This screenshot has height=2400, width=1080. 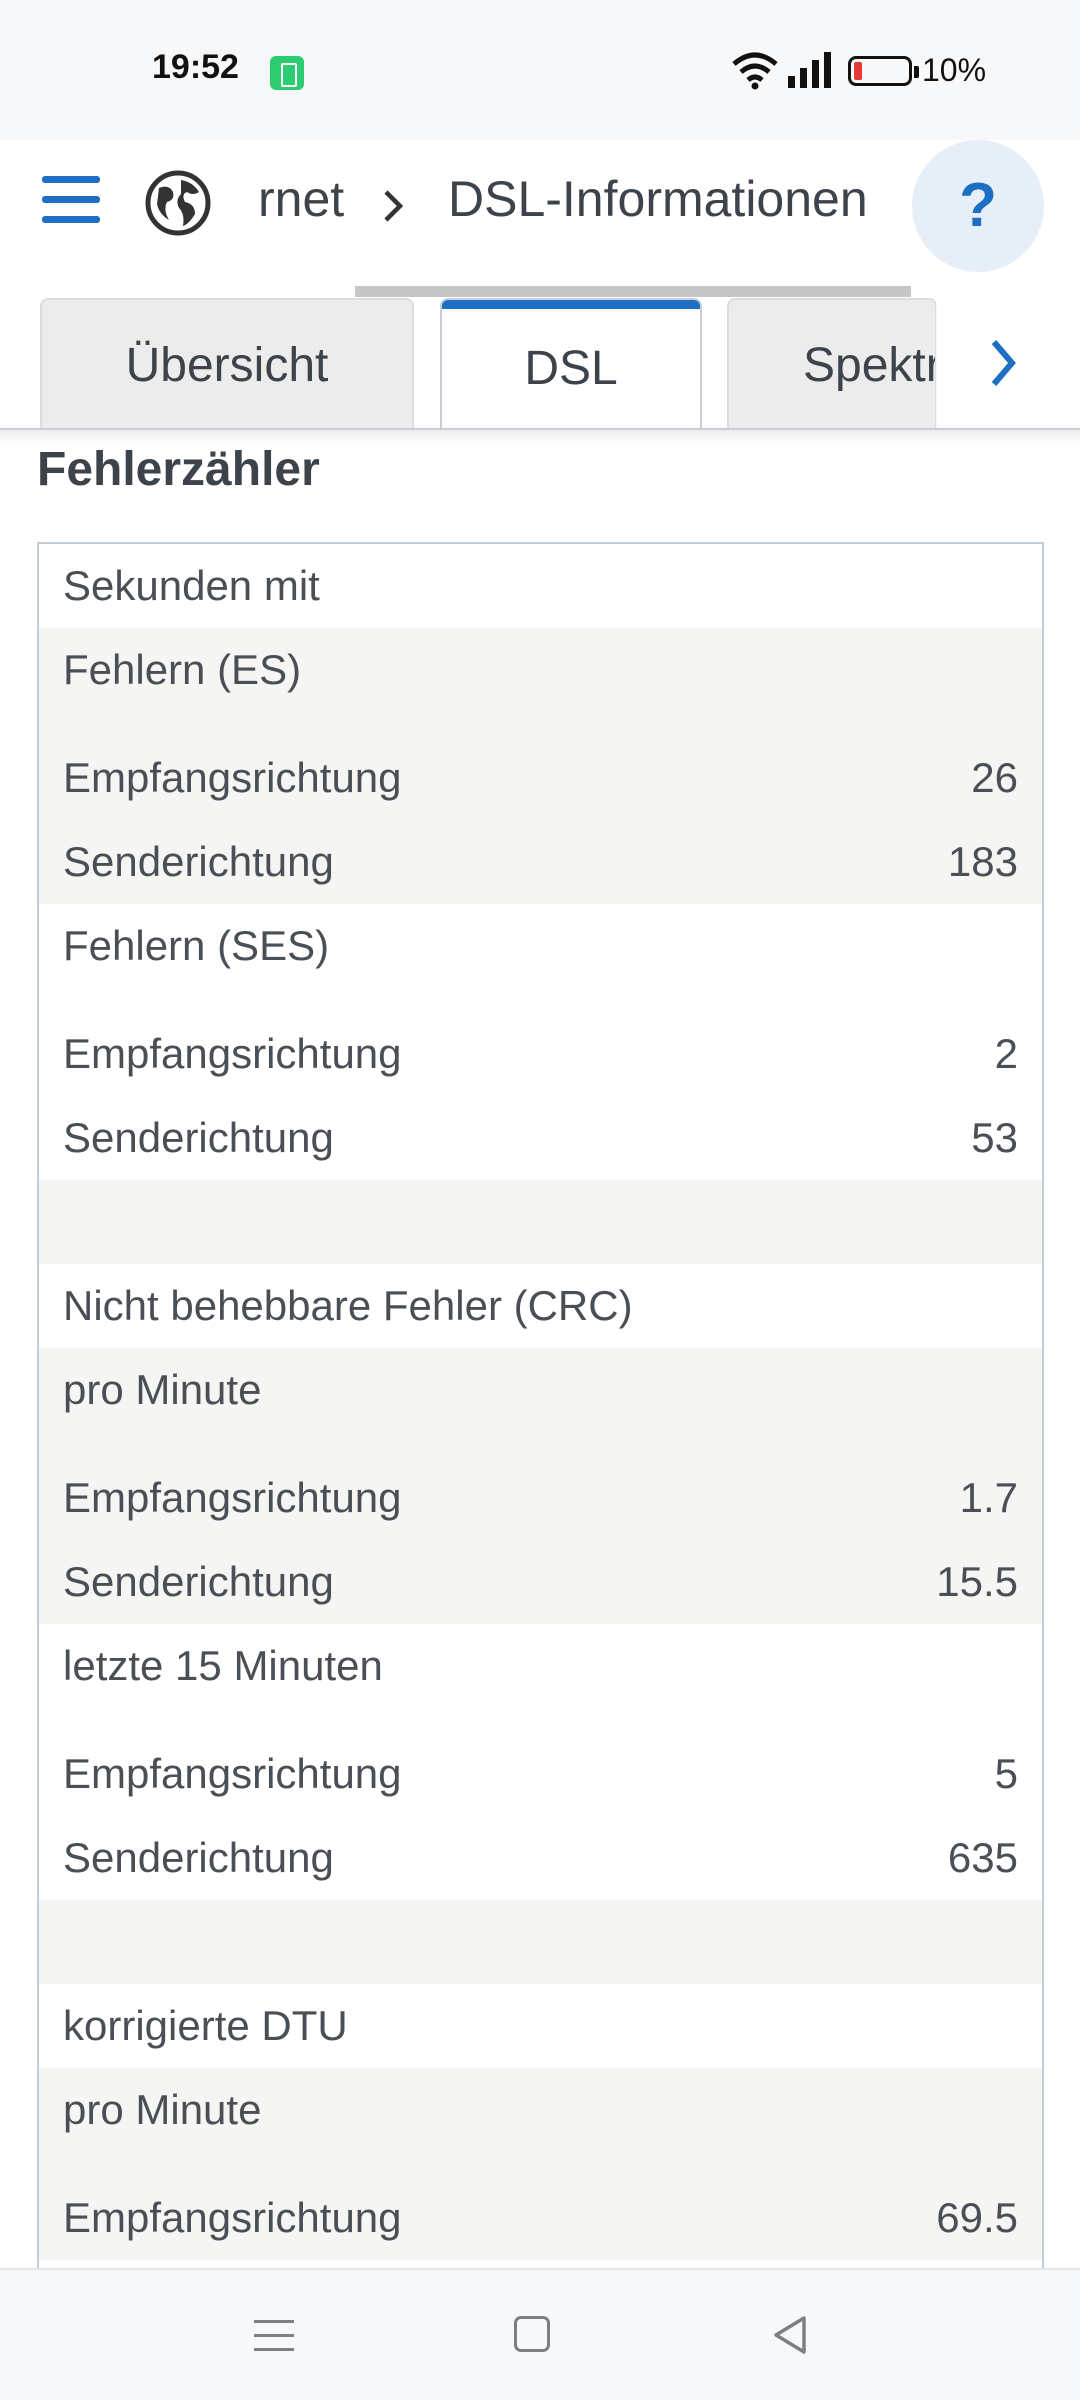 I want to click on back-icon, so click(x=790, y=2335).